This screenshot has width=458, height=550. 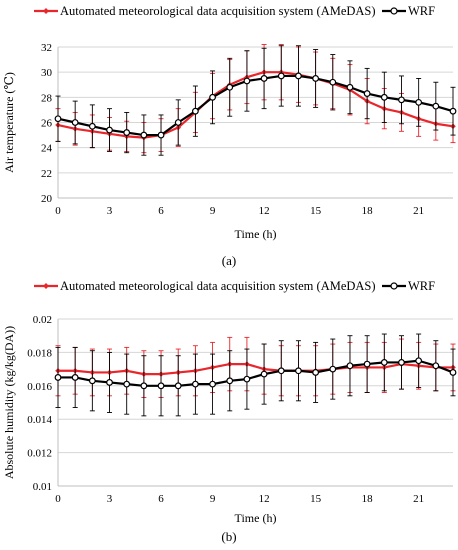 I want to click on y-tick-label: 32, so click(x=46, y=48).